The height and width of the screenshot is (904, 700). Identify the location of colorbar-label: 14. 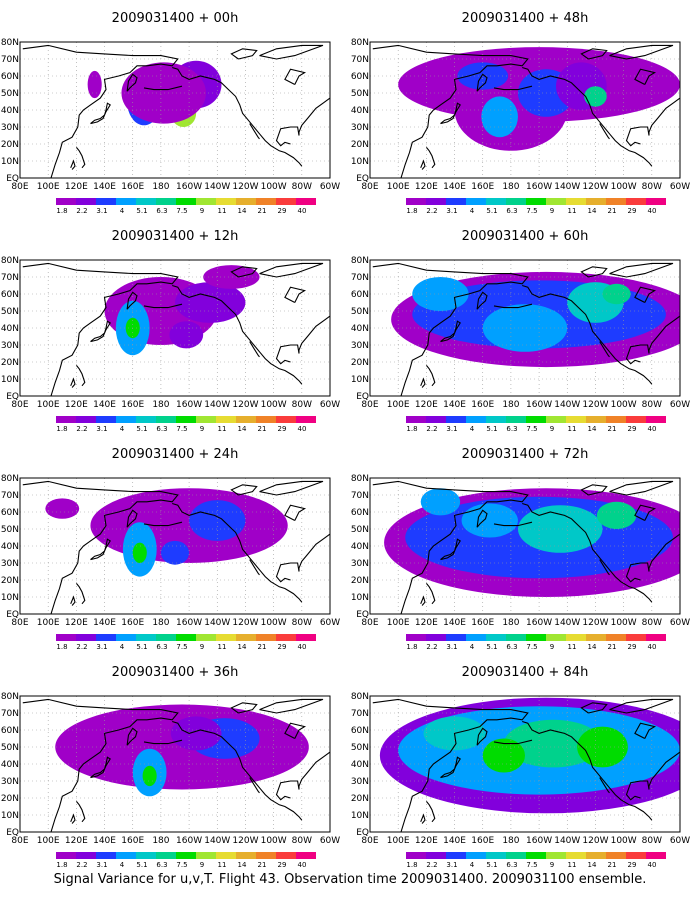
(592, 865).